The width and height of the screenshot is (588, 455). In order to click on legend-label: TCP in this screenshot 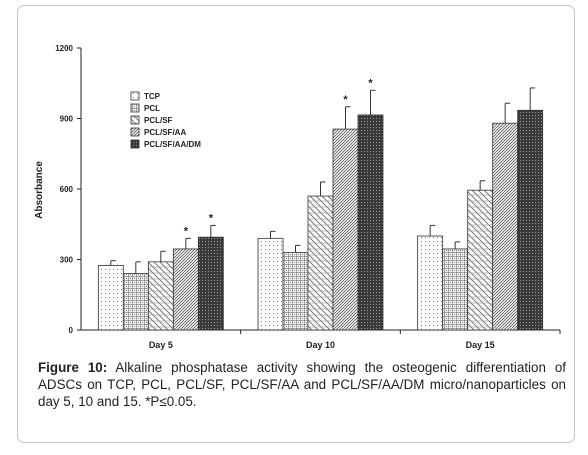, I will do `click(152, 96)`.